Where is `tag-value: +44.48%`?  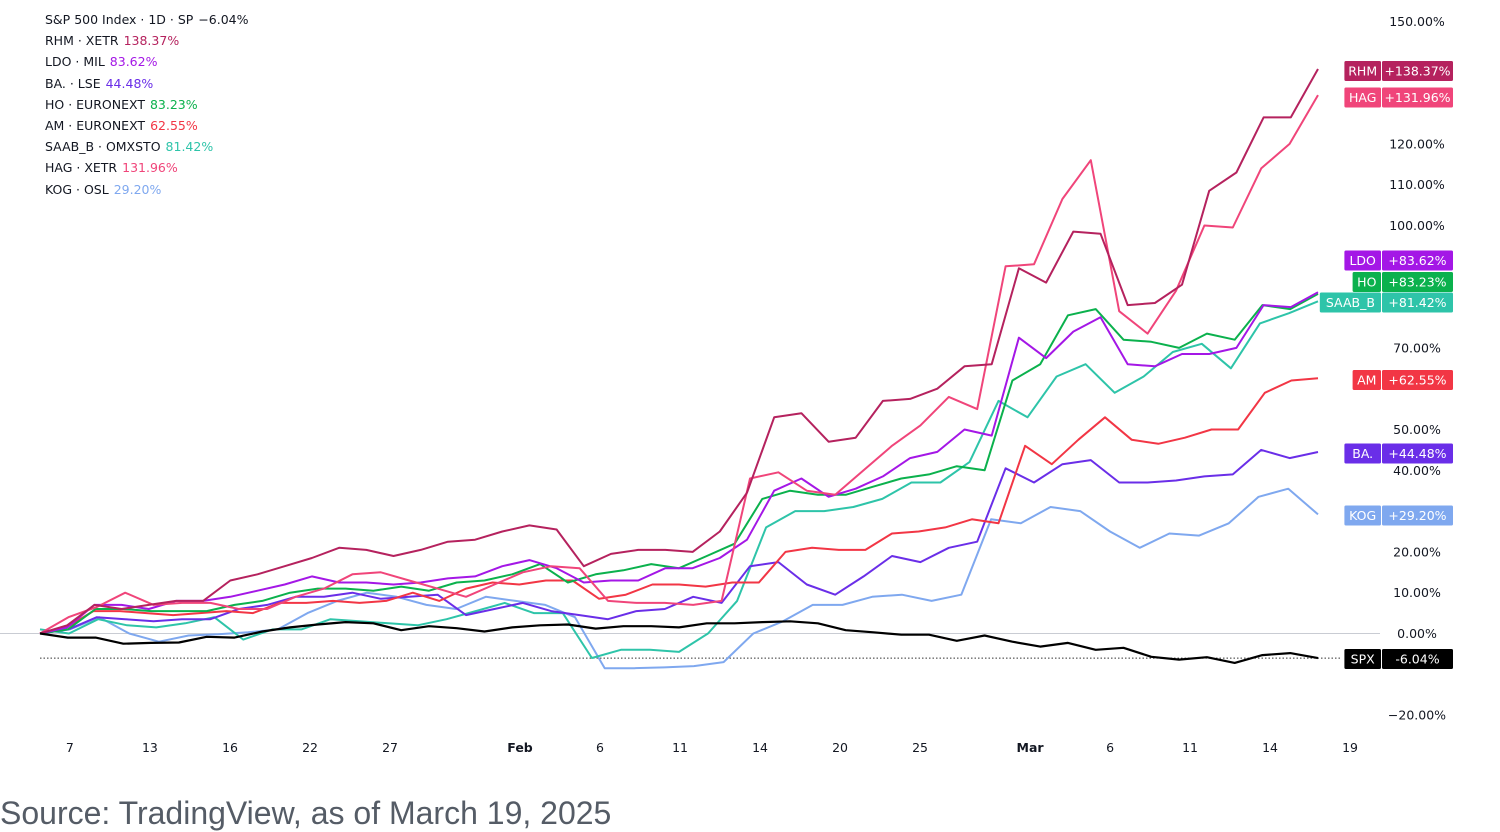
tag-value: +44.48% is located at coordinates (1417, 453).